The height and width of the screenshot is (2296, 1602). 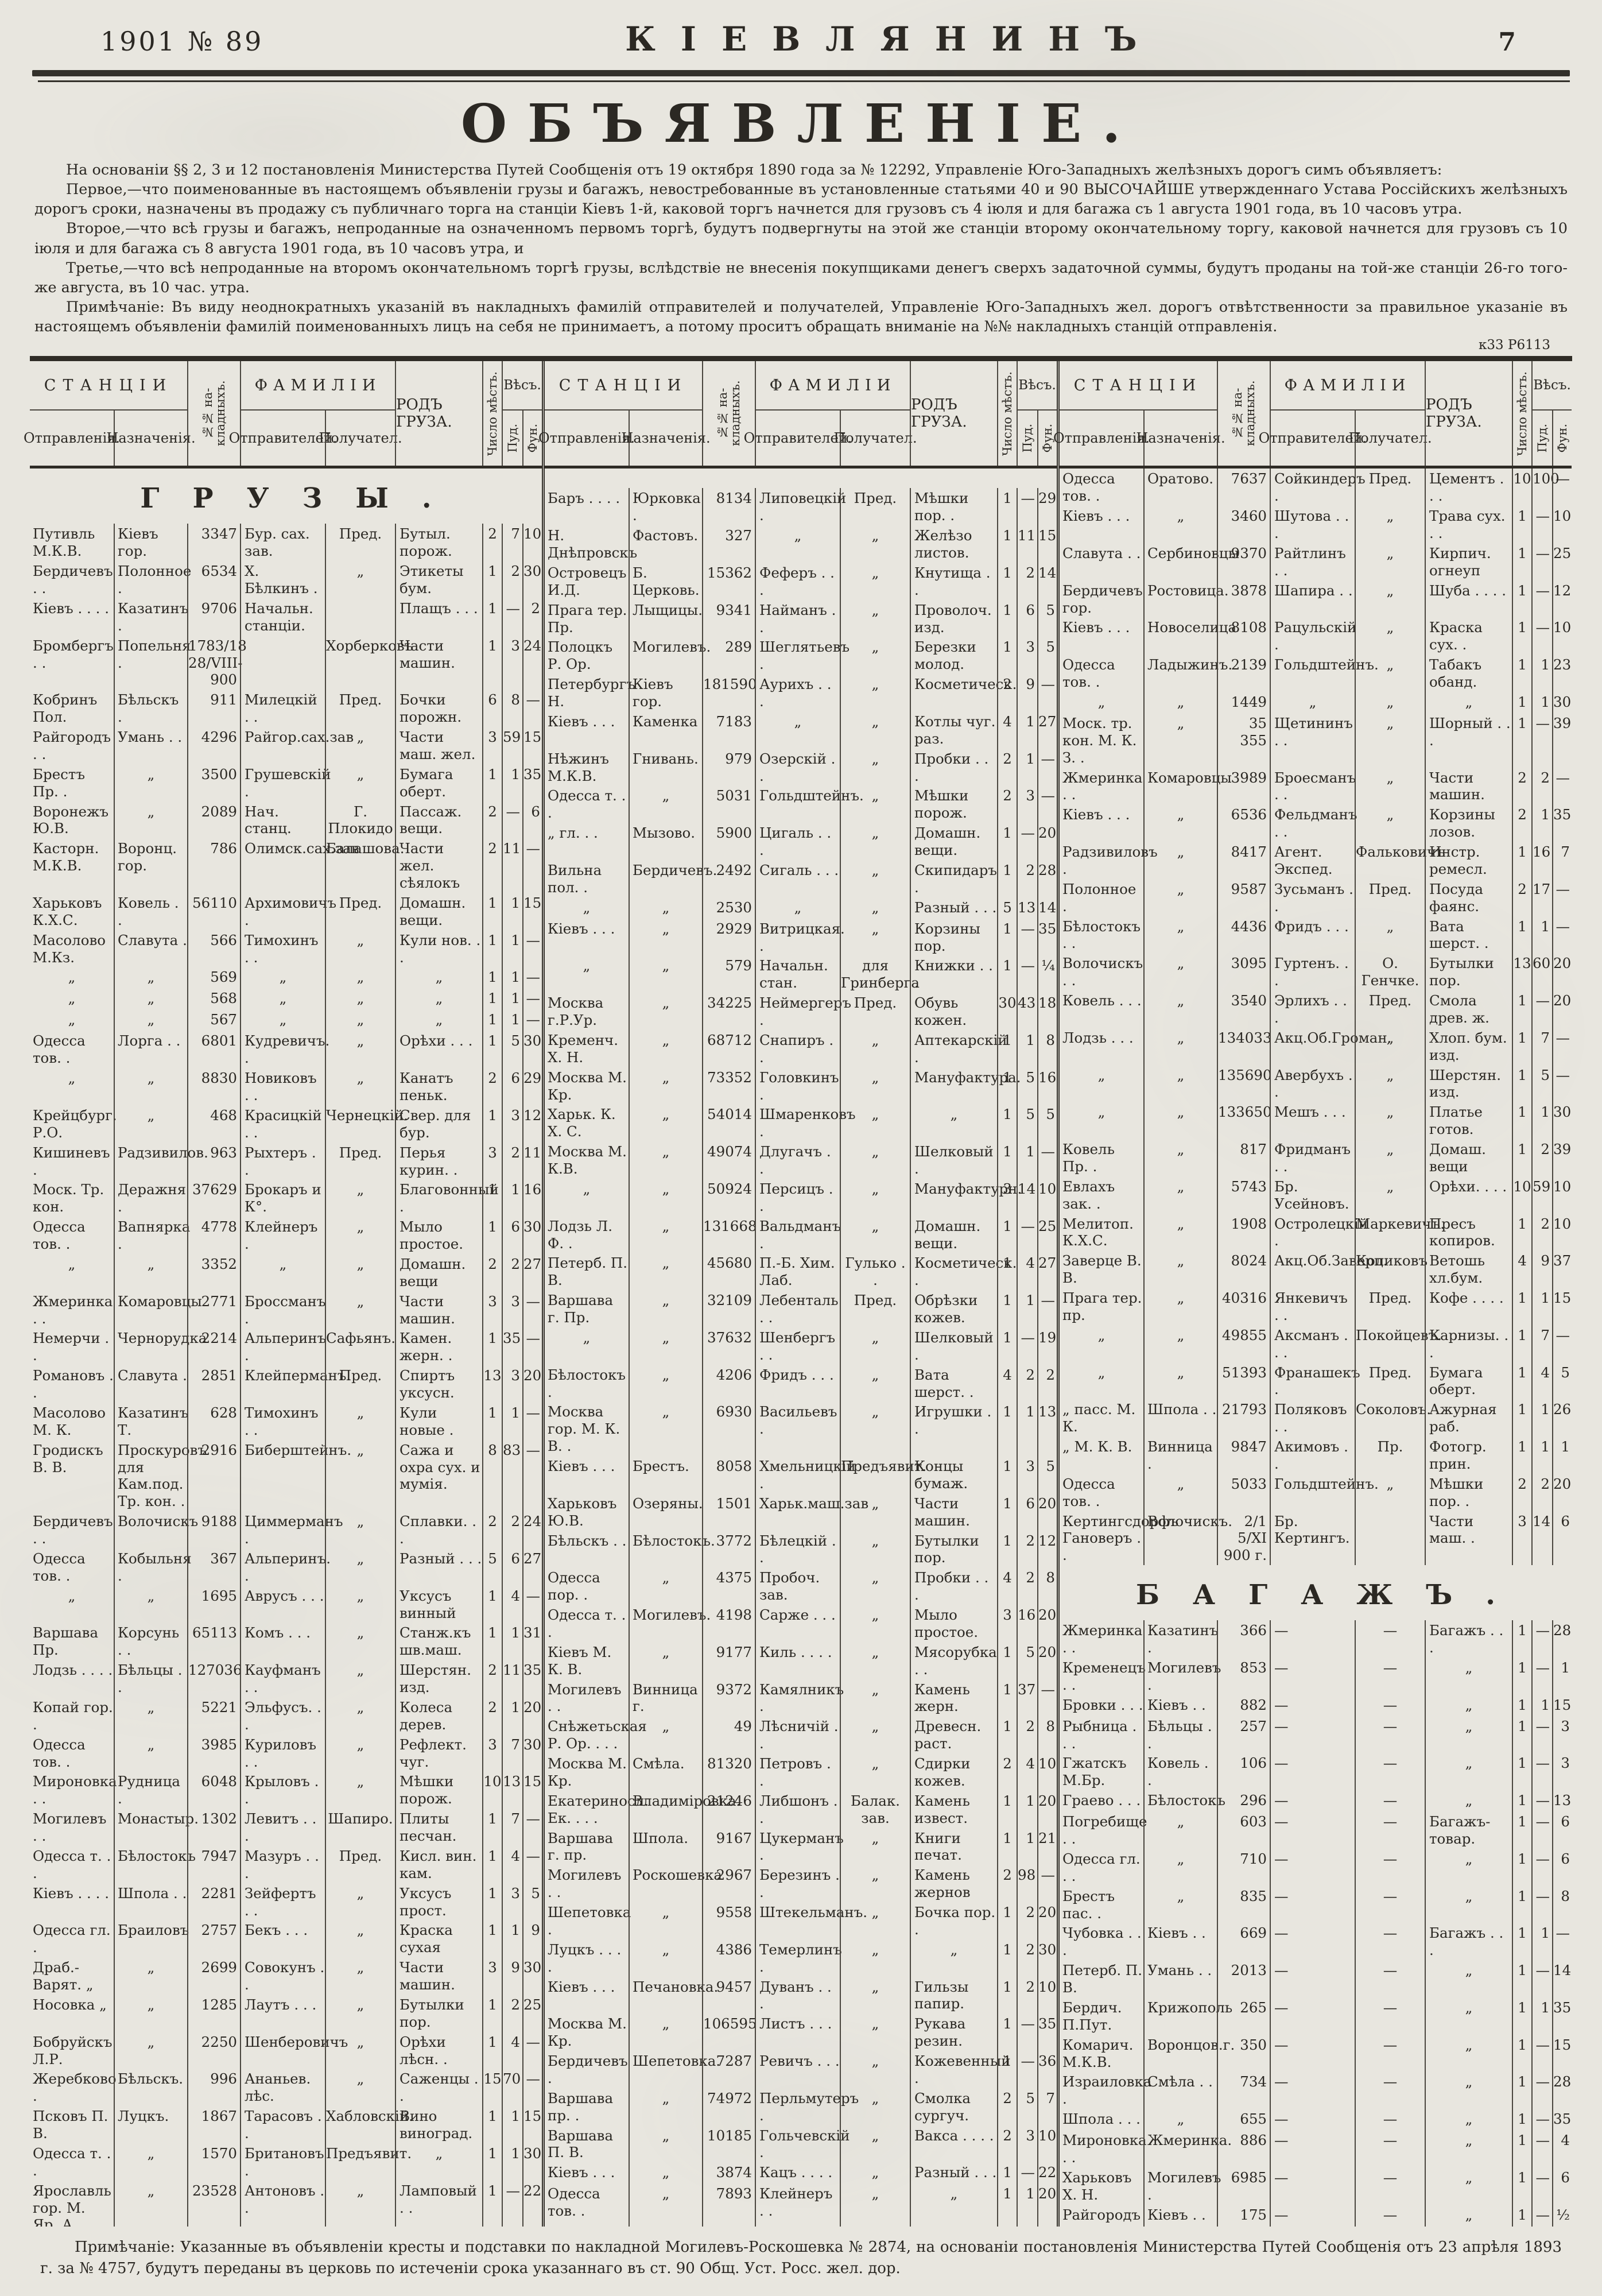 What do you see at coordinates (492, 1753) in the screenshot?
I see `cell-places: 3` at bounding box center [492, 1753].